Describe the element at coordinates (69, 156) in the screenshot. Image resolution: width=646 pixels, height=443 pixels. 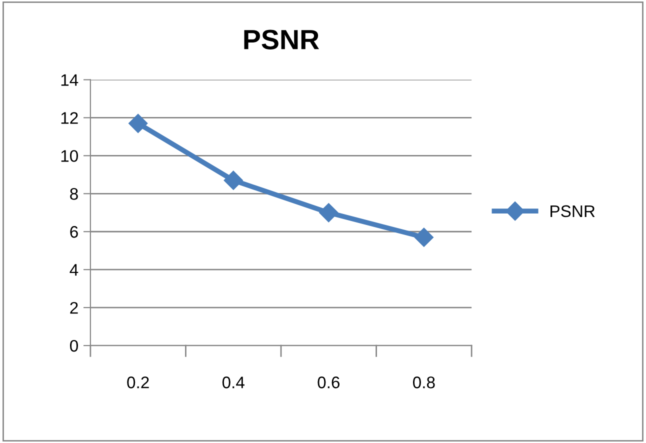
I see `y-tick-label: 10` at that location.